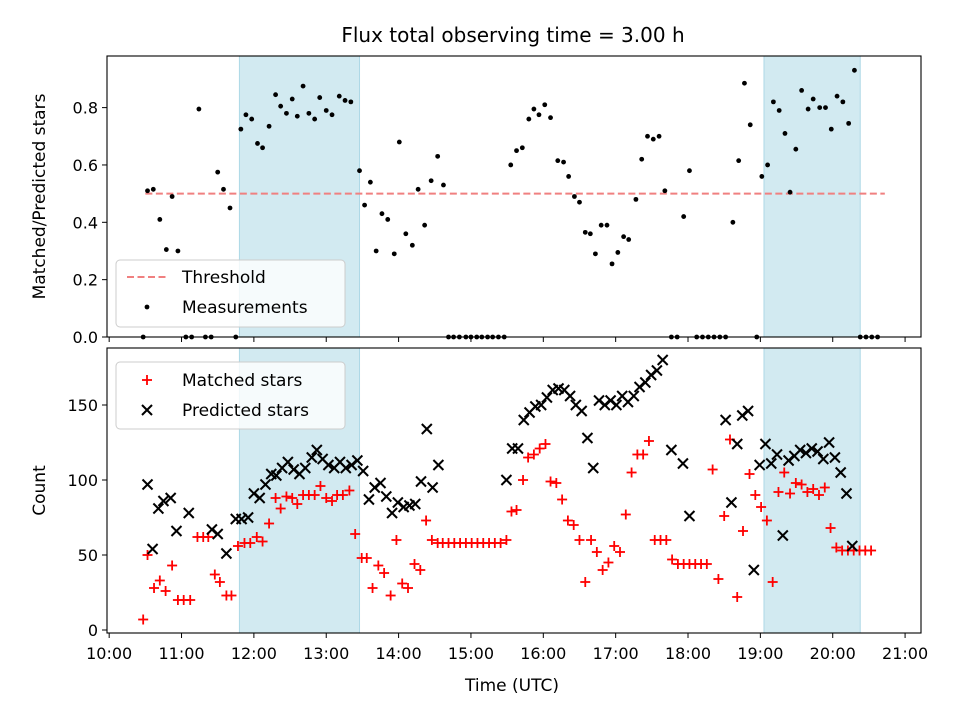 This screenshot has width=960, height=720. What do you see at coordinates (147, 410) in the screenshot?
I see `legend-predicted-swatch` at bounding box center [147, 410].